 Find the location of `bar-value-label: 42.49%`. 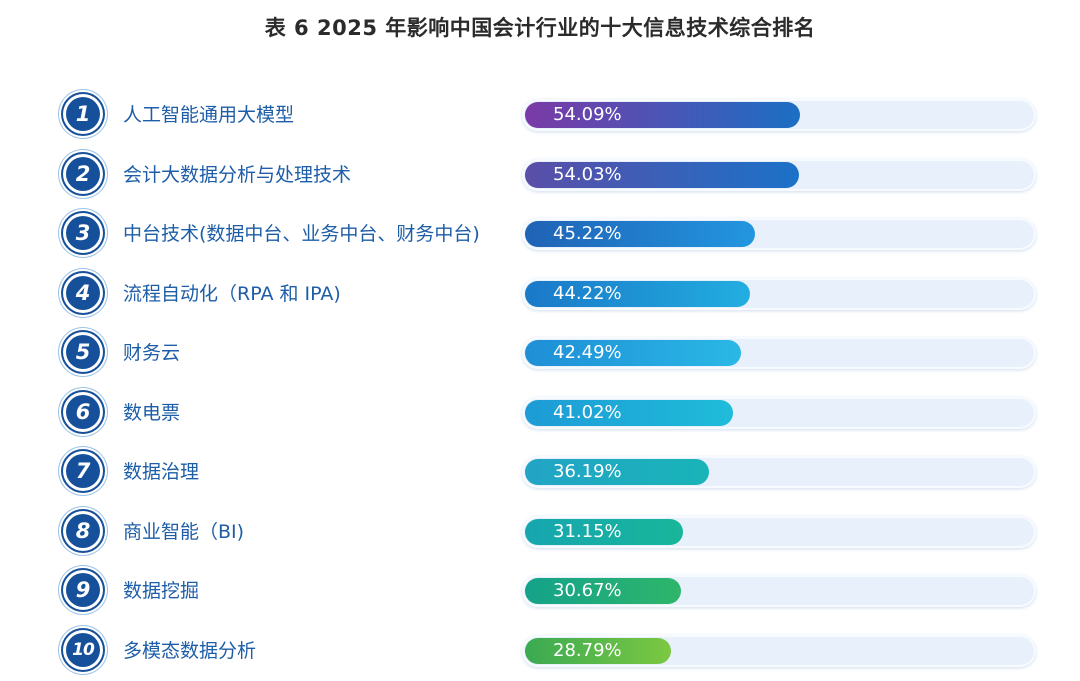

bar-value-label: 42.49% is located at coordinates (587, 352).